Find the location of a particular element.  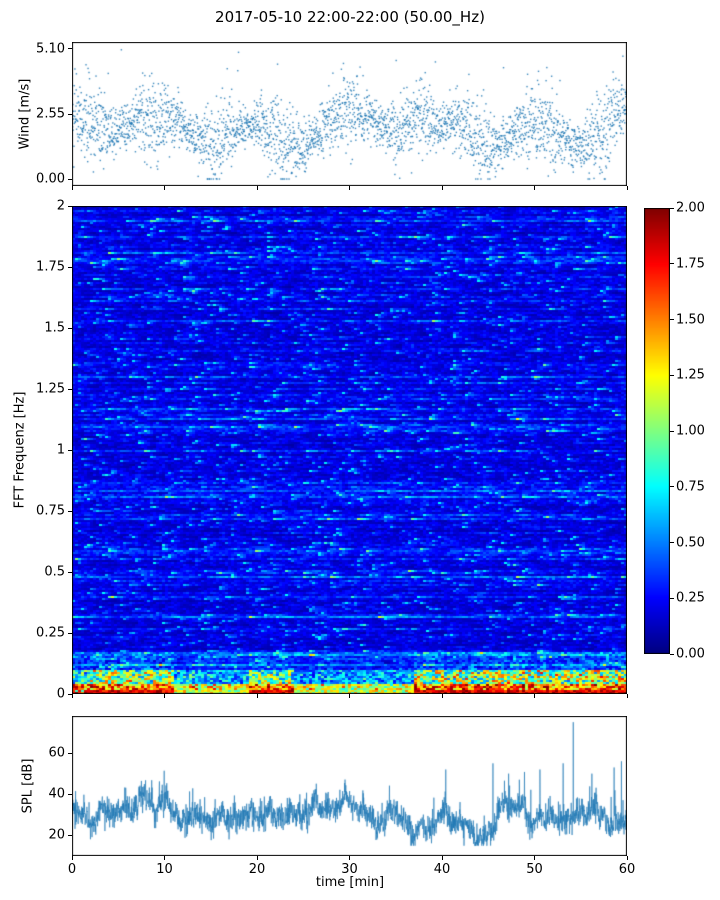

spl-line-plot is located at coordinates (349, 786).